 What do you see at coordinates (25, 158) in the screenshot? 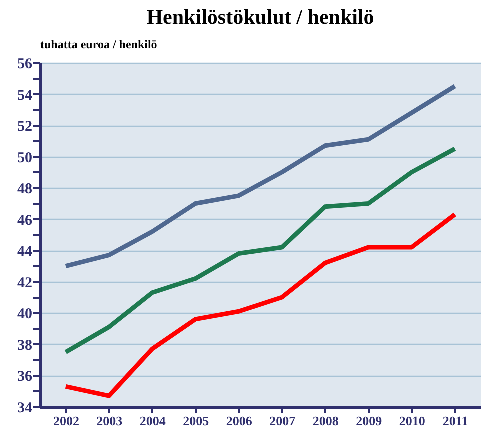
I see `y-tick-label: 50` at bounding box center [25, 158].